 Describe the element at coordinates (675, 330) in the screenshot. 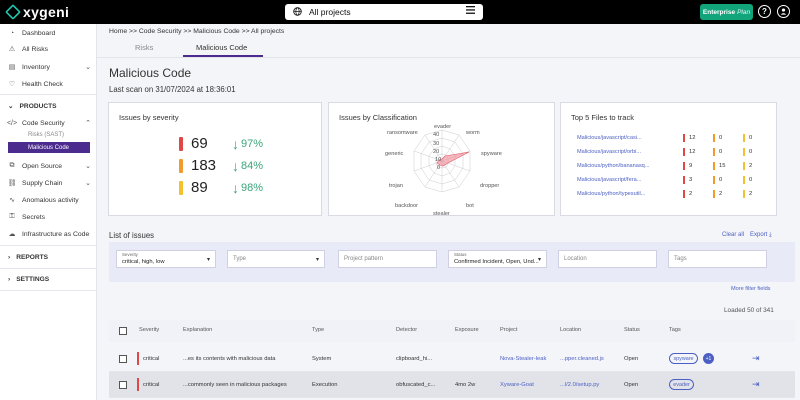

I see `column-header-tags: Tags` at that location.